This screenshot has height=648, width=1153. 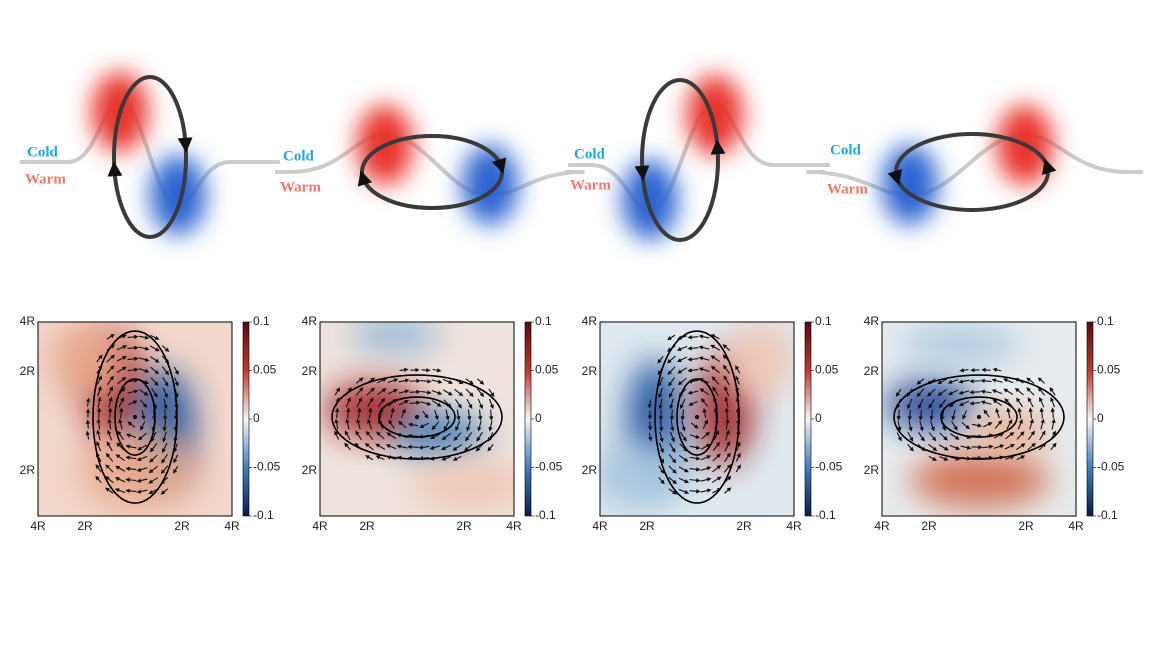 I want to click on colorbar-tick-label: 0.05, so click(x=1109, y=370).